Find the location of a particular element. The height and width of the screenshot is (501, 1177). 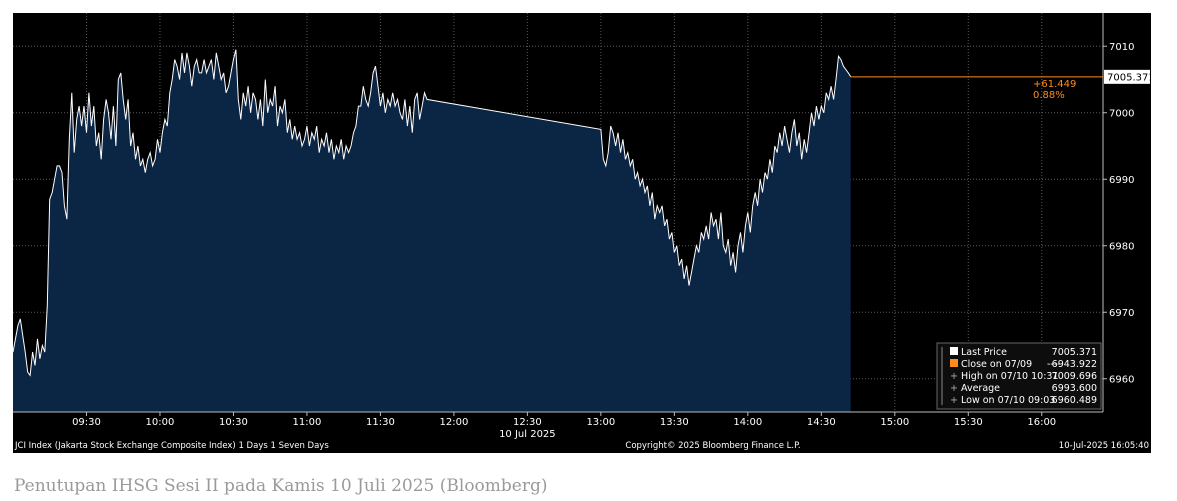

legend-value: 6960.489 is located at coordinates (1074, 400).